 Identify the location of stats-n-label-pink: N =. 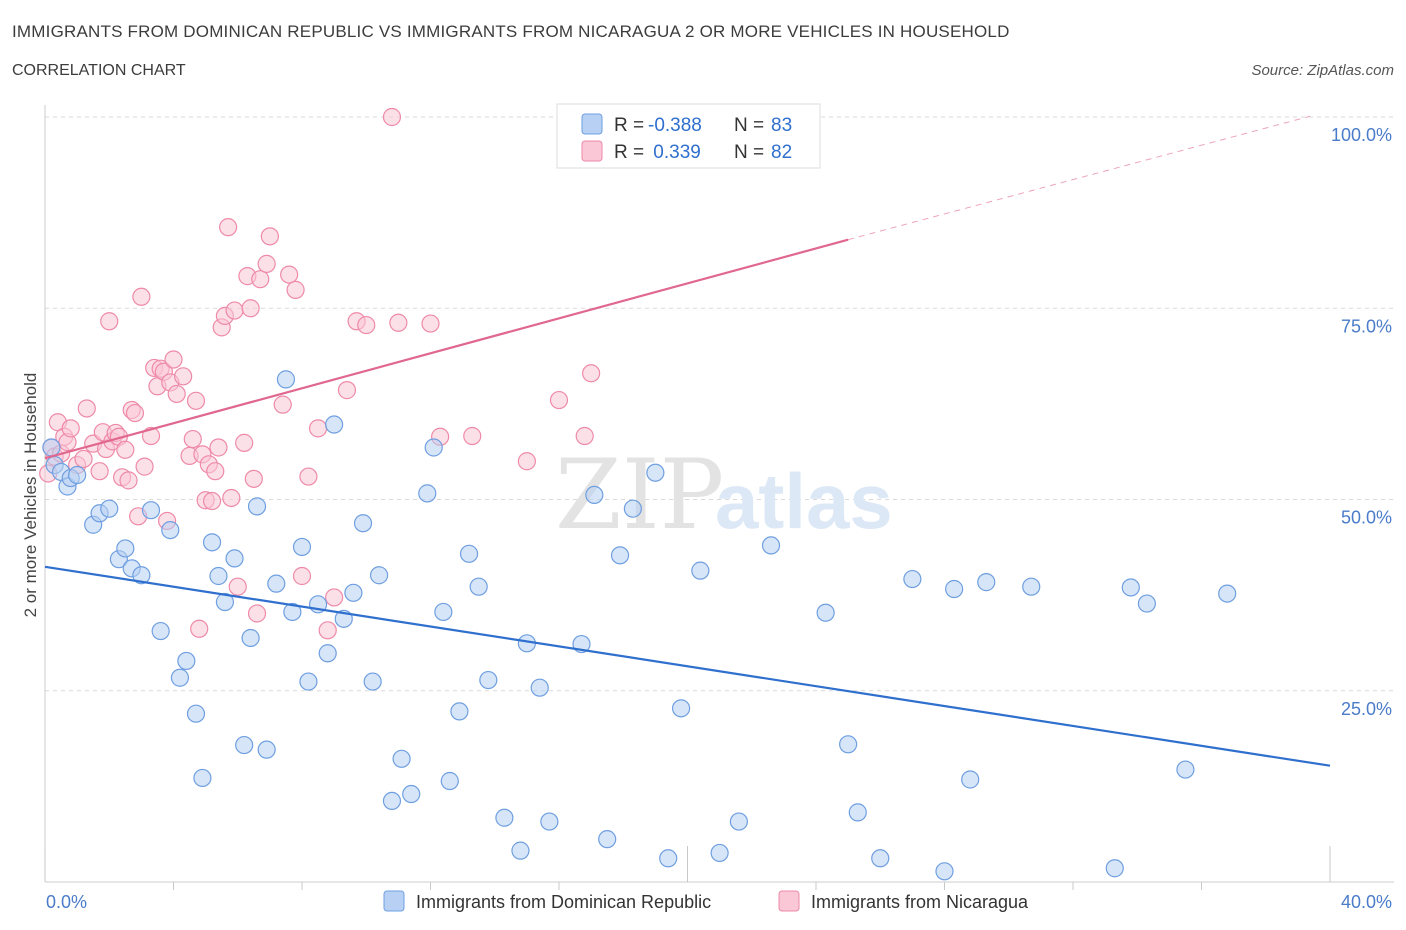
(749, 152).